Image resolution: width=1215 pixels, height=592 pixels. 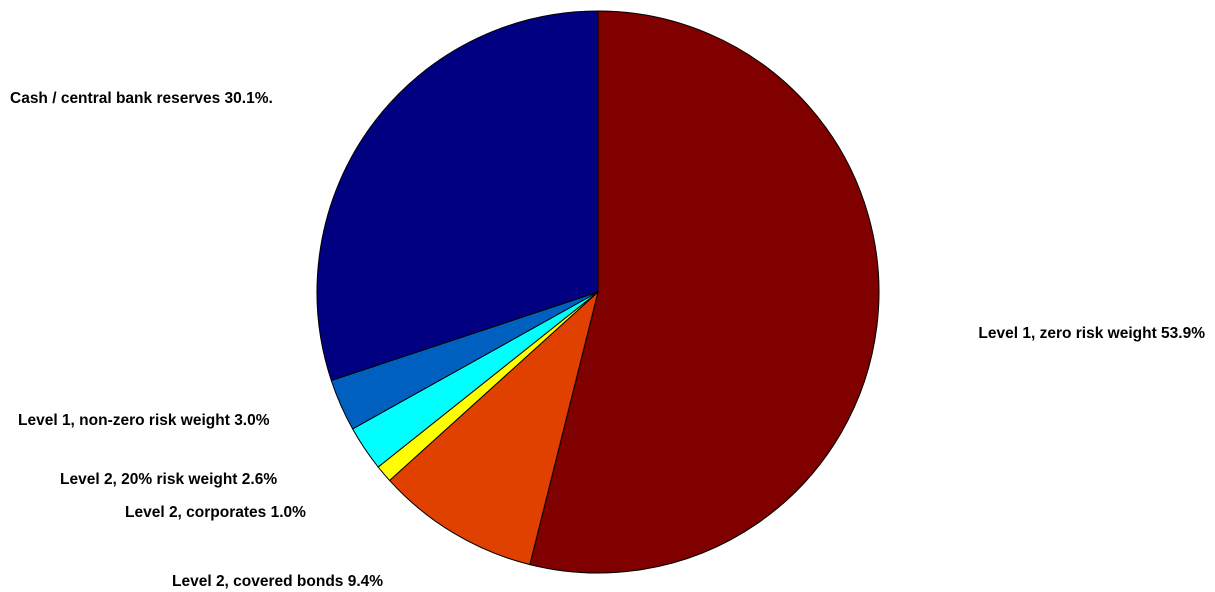 I want to click on slice-label: Level 1, zero risk weight 53.9%, so click(x=1091, y=333).